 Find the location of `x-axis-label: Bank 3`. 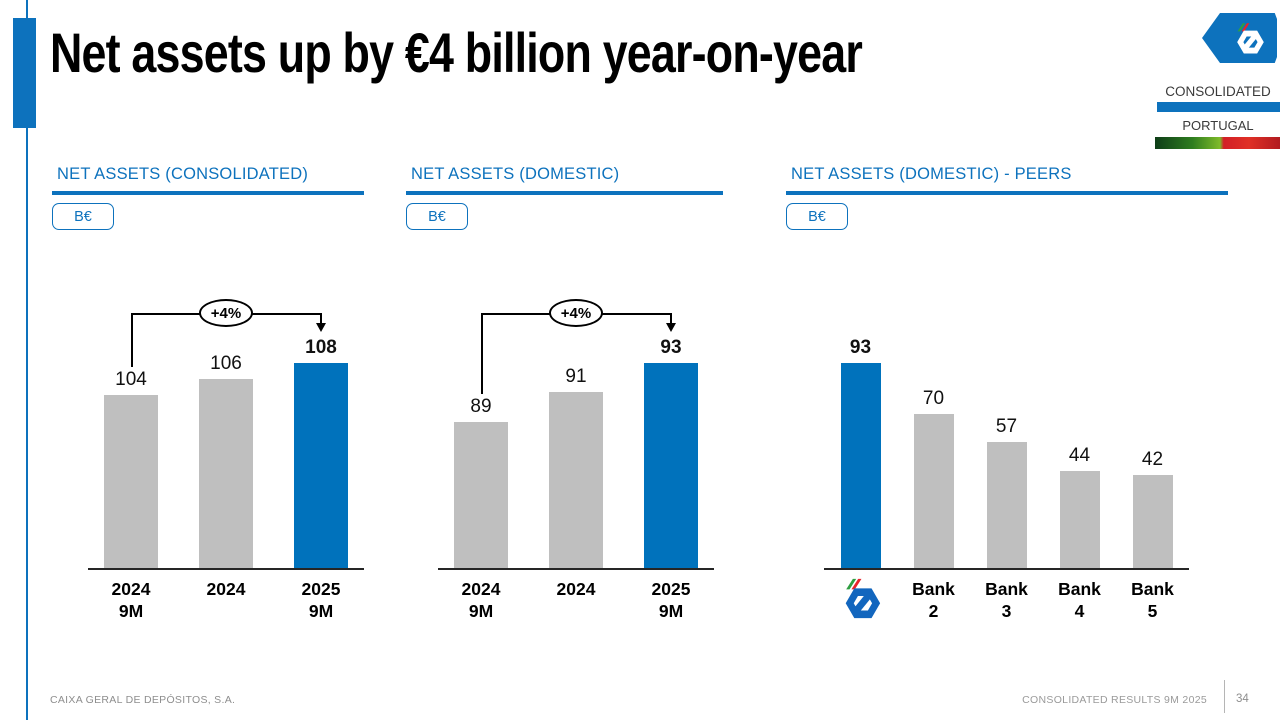

x-axis-label: Bank 3 is located at coordinates (1006, 600).